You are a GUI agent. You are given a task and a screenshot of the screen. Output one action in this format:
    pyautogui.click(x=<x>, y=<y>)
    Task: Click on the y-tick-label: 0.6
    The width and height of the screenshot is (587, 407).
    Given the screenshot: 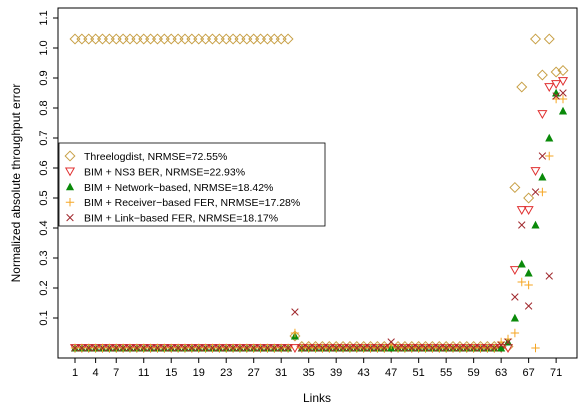 What is the action you would take?
    pyautogui.click(x=44, y=167)
    